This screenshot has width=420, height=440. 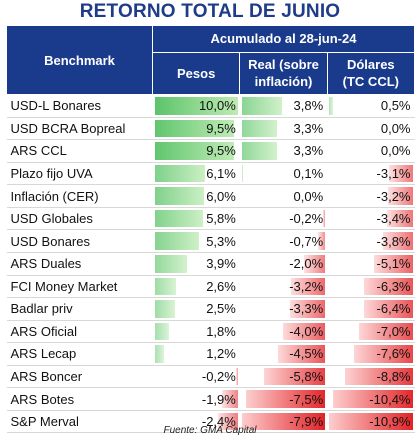 What do you see at coordinates (79, 241) in the screenshot?
I see `benchmark-name: USD Bonares` at bounding box center [79, 241].